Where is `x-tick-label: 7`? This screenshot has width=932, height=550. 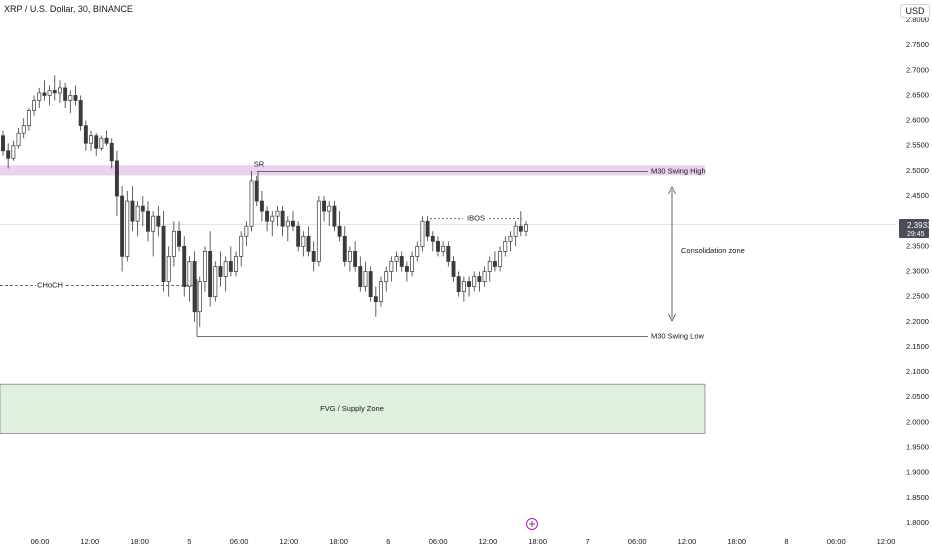 x-tick-label: 7 is located at coordinates (587, 541).